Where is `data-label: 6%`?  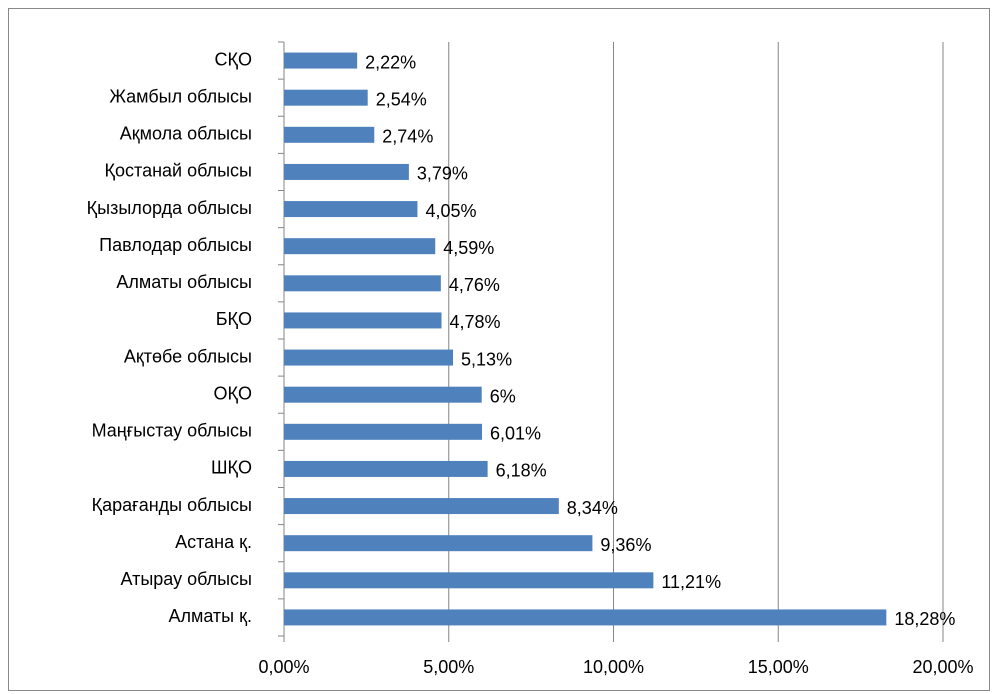 data-label: 6% is located at coordinates (503, 396).